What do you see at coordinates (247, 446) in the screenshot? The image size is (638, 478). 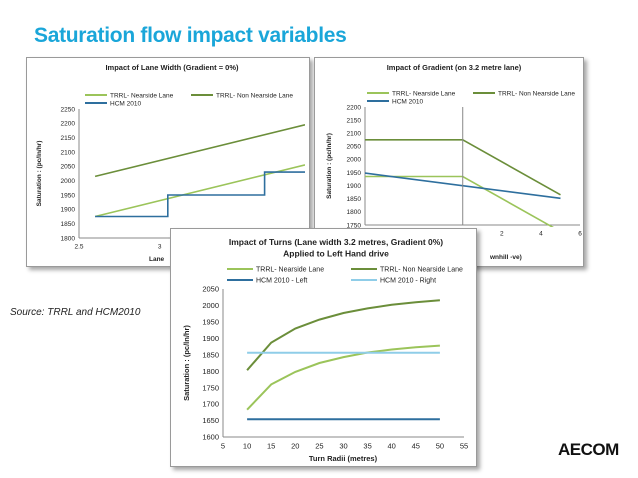 I see `x-tick-label: 10` at bounding box center [247, 446].